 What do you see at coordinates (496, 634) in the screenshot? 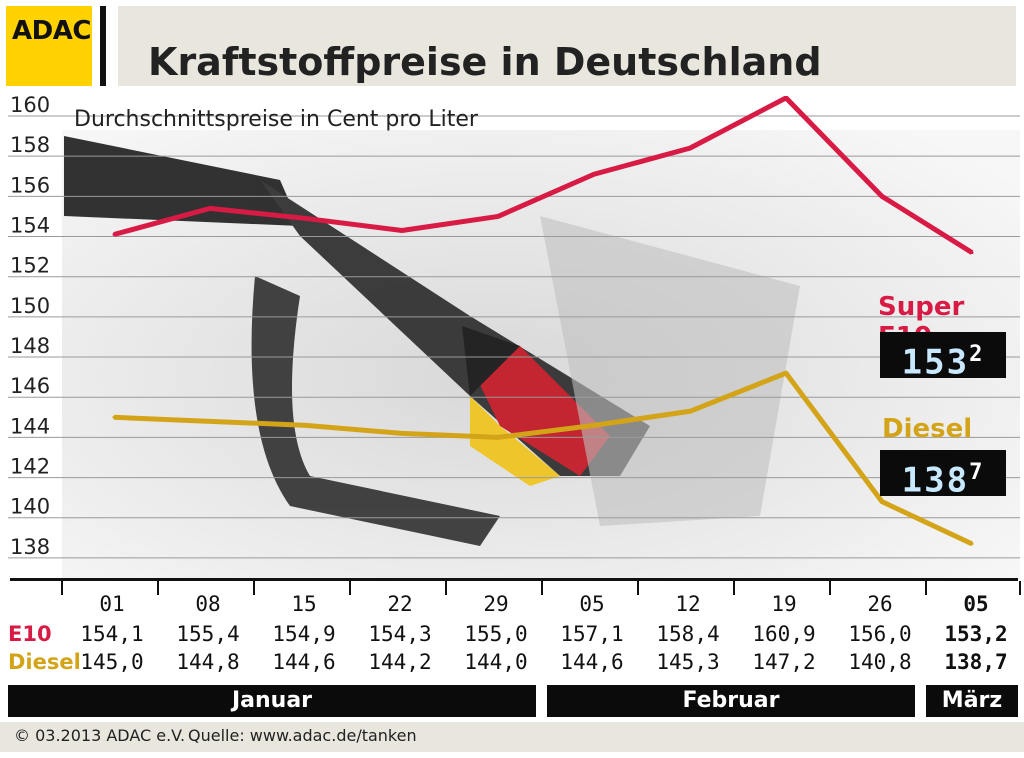
I see `e10-value-label: 155,0` at bounding box center [496, 634].